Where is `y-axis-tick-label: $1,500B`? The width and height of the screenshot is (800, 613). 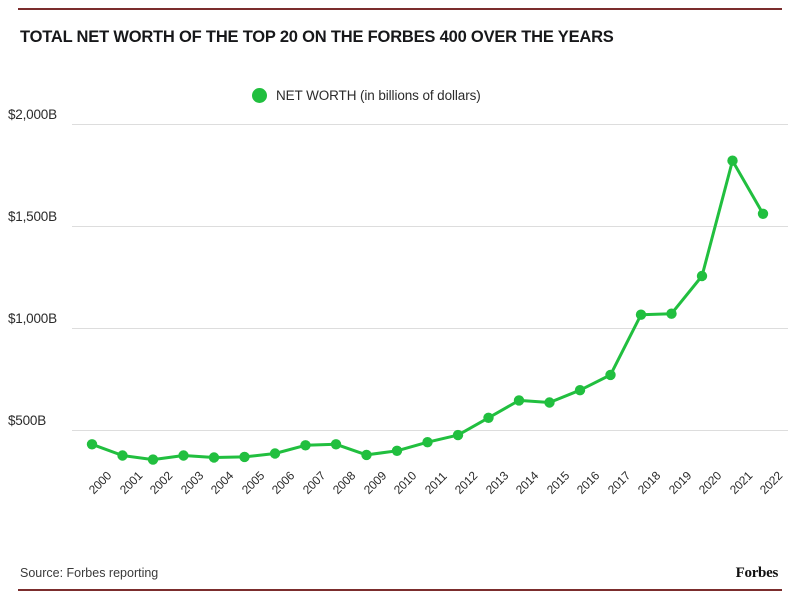
y-axis-tick-label: $1,500B is located at coordinates (32, 216).